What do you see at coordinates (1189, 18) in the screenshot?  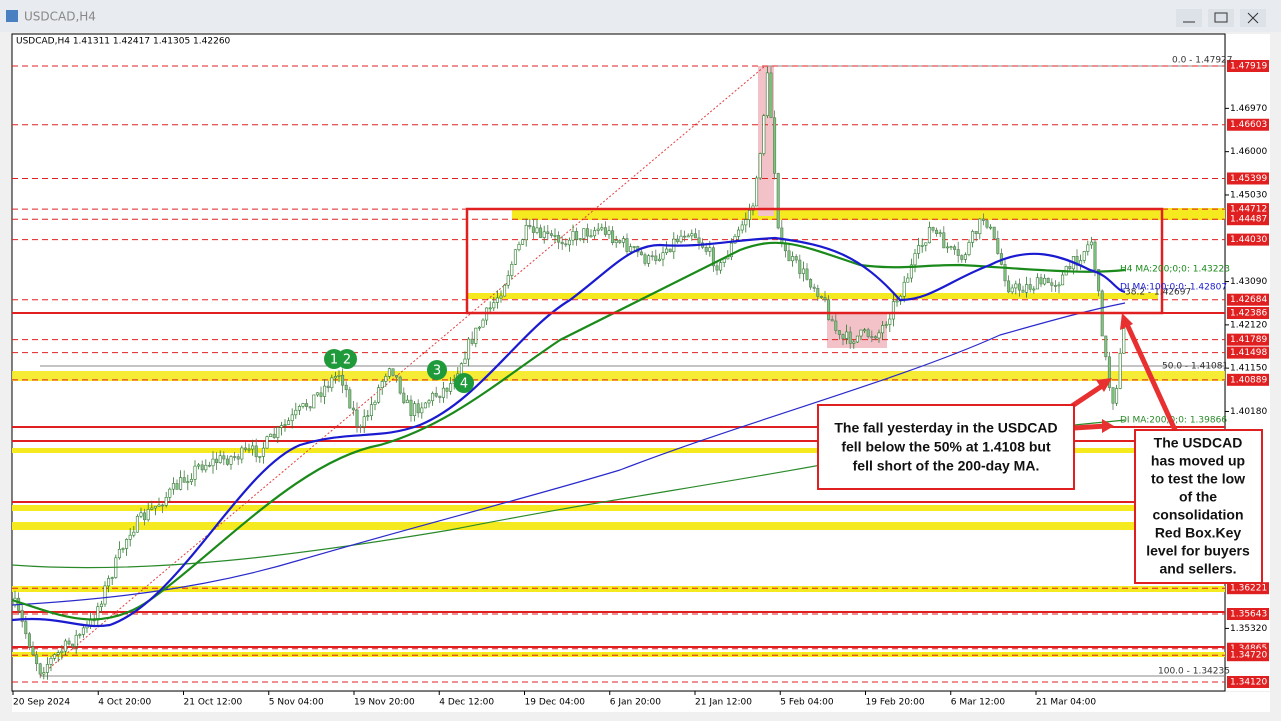 I see `minimize-button` at bounding box center [1189, 18].